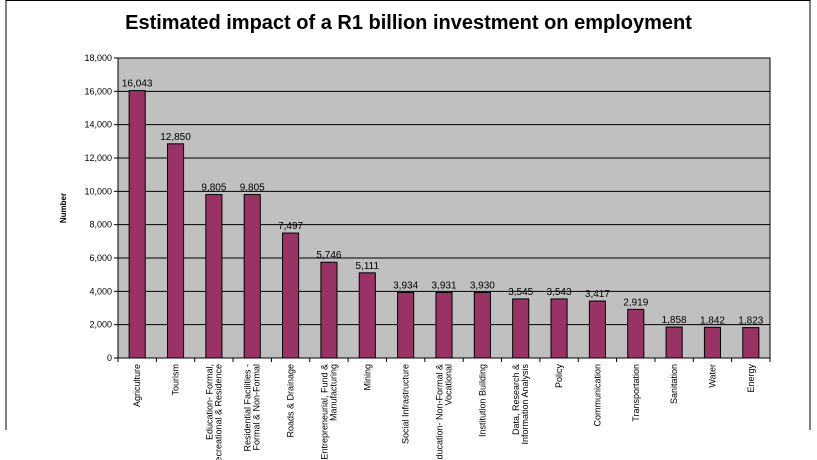 The width and height of the screenshot is (817, 460). Describe the element at coordinates (750, 321) in the screenshot. I see `data-label: 1,823` at that location.